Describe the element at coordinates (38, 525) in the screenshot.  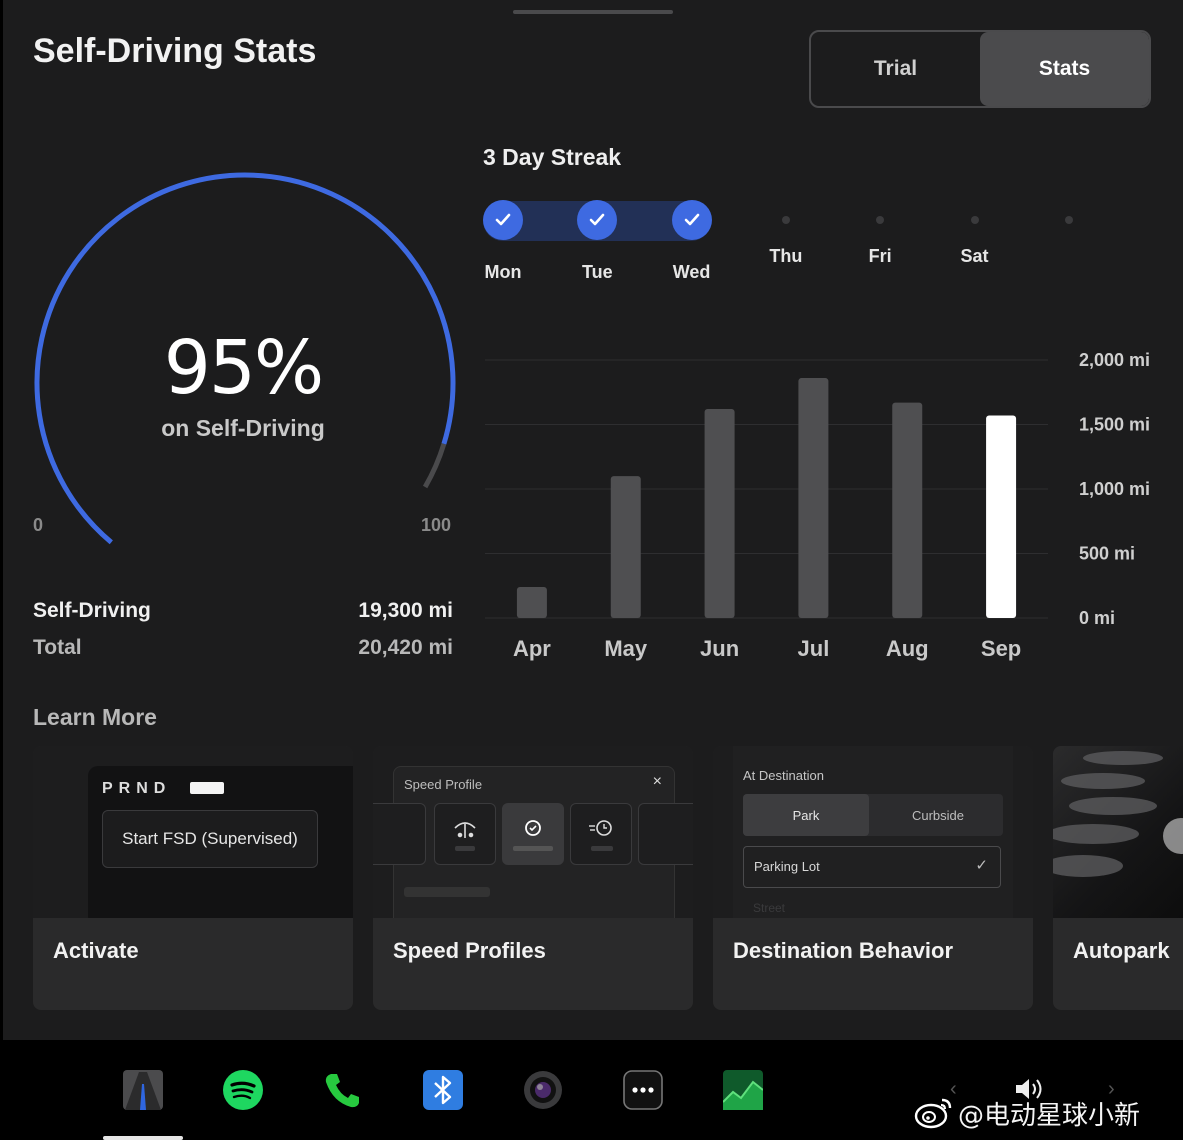
I see `gauge-min-label: 0` at that location.